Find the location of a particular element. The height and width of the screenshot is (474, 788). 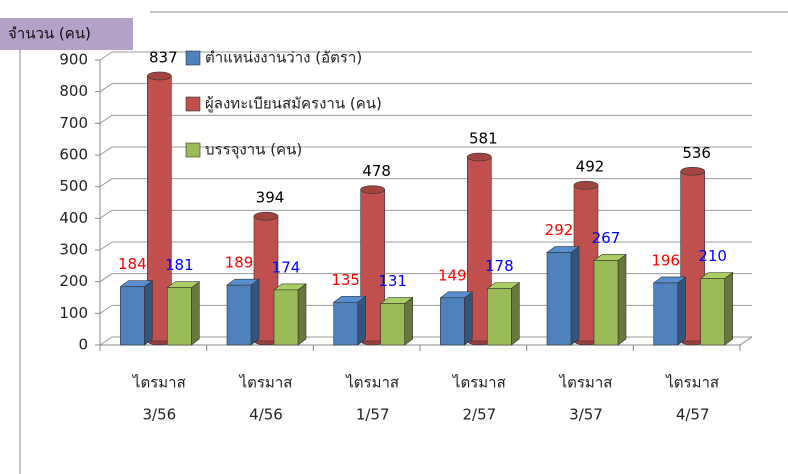

y-tick-label: 200 is located at coordinates (73, 281).